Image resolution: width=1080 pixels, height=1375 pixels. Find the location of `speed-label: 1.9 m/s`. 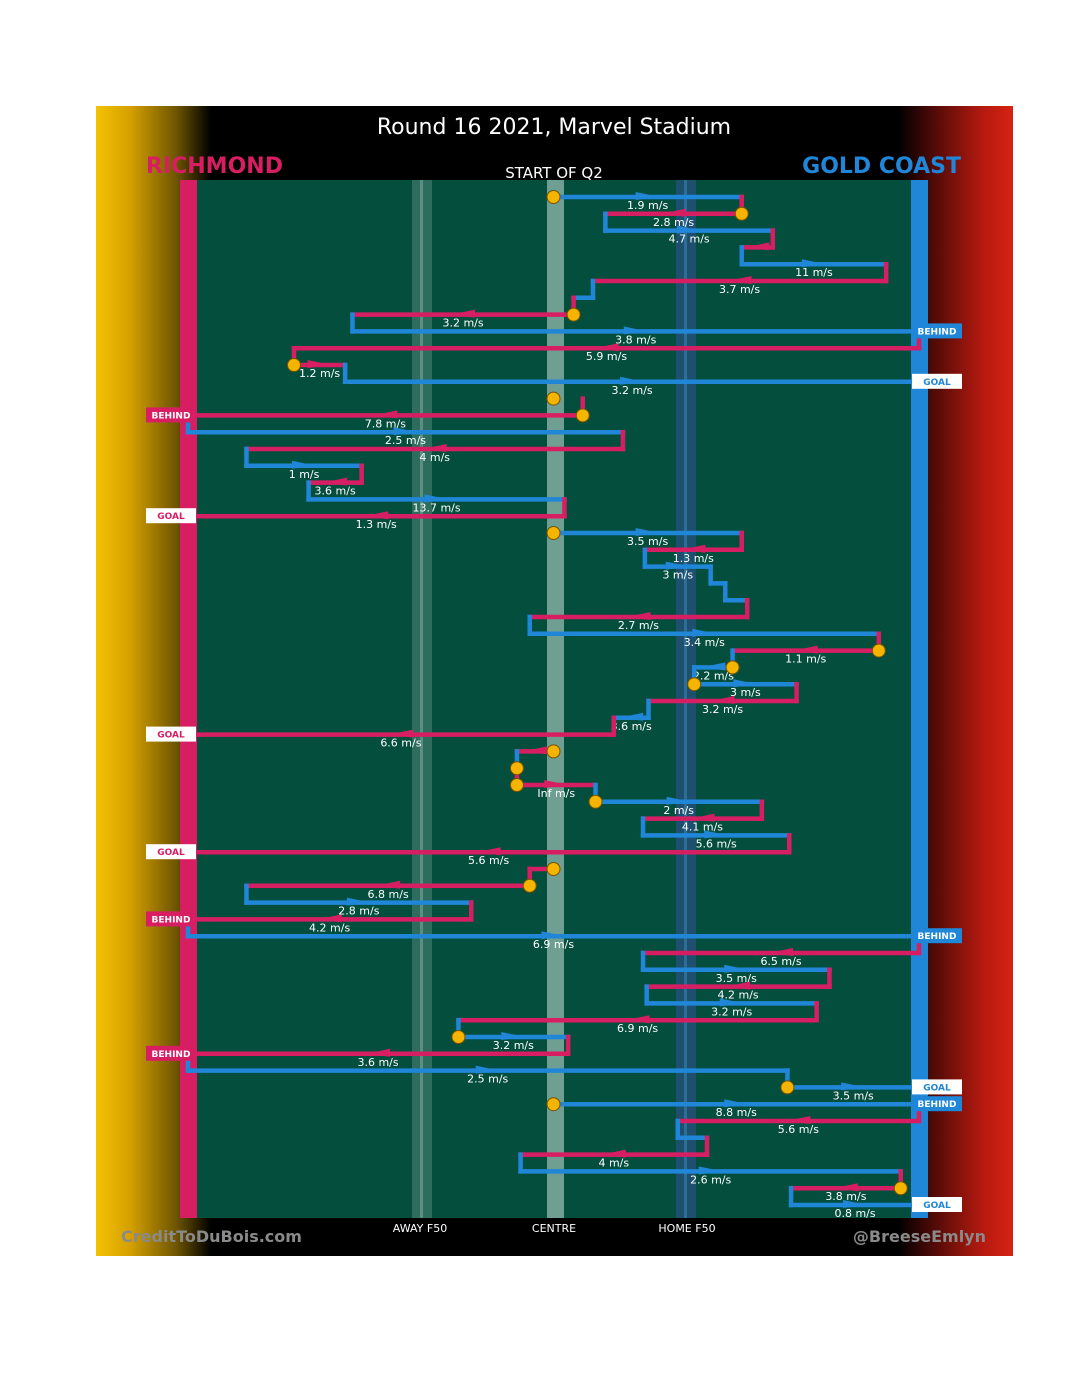

speed-label: 1.9 m/s is located at coordinates (647, 205).